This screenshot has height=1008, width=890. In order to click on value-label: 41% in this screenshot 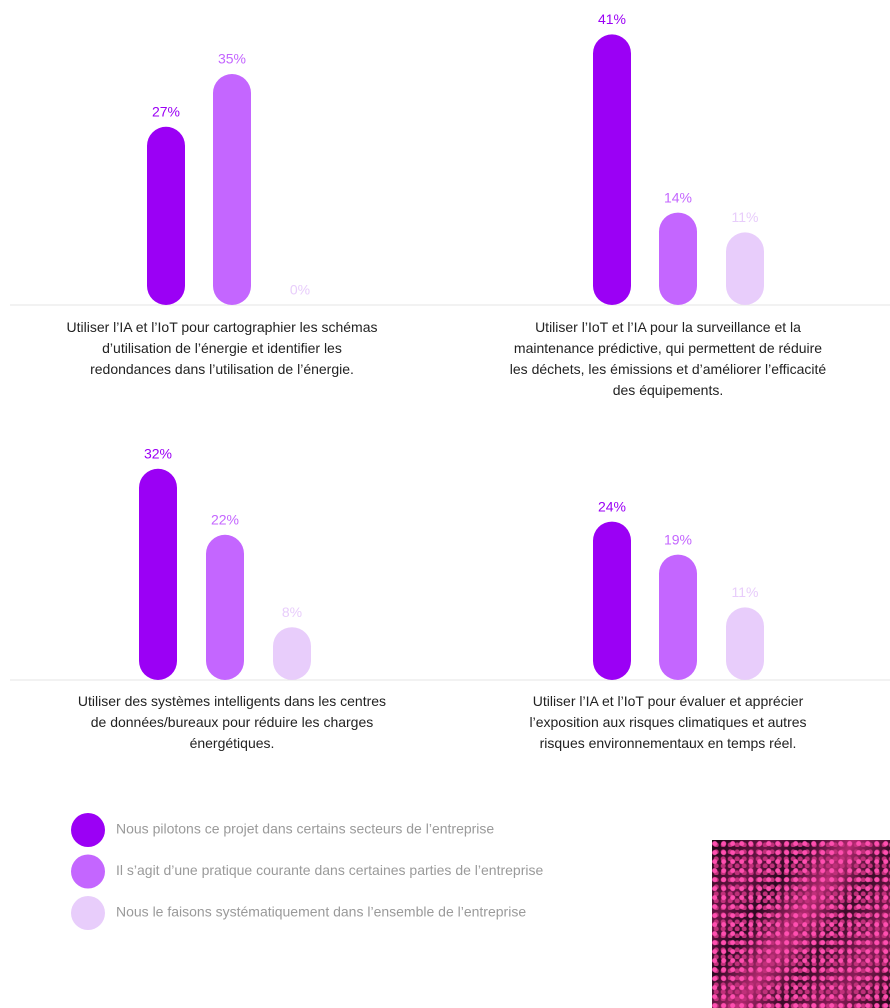, I will do `click(612, 19)`.